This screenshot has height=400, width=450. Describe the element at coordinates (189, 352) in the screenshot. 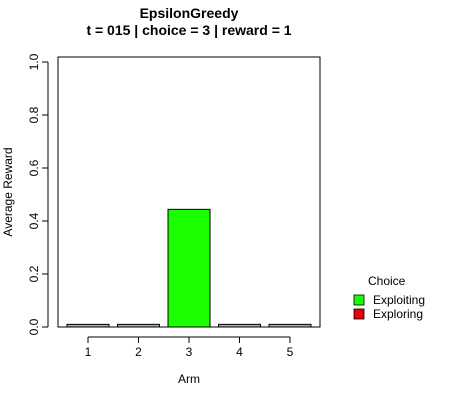

I see `x-tick-label: 3` at that location.